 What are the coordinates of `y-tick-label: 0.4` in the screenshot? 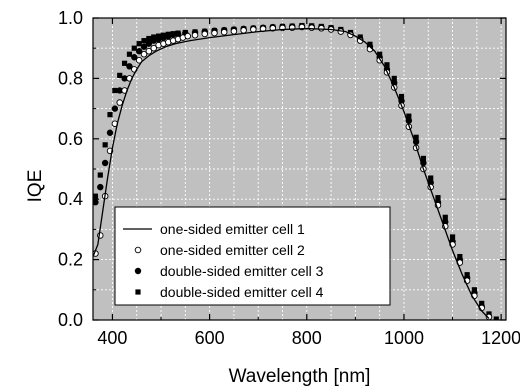 It's located at (70, 199).